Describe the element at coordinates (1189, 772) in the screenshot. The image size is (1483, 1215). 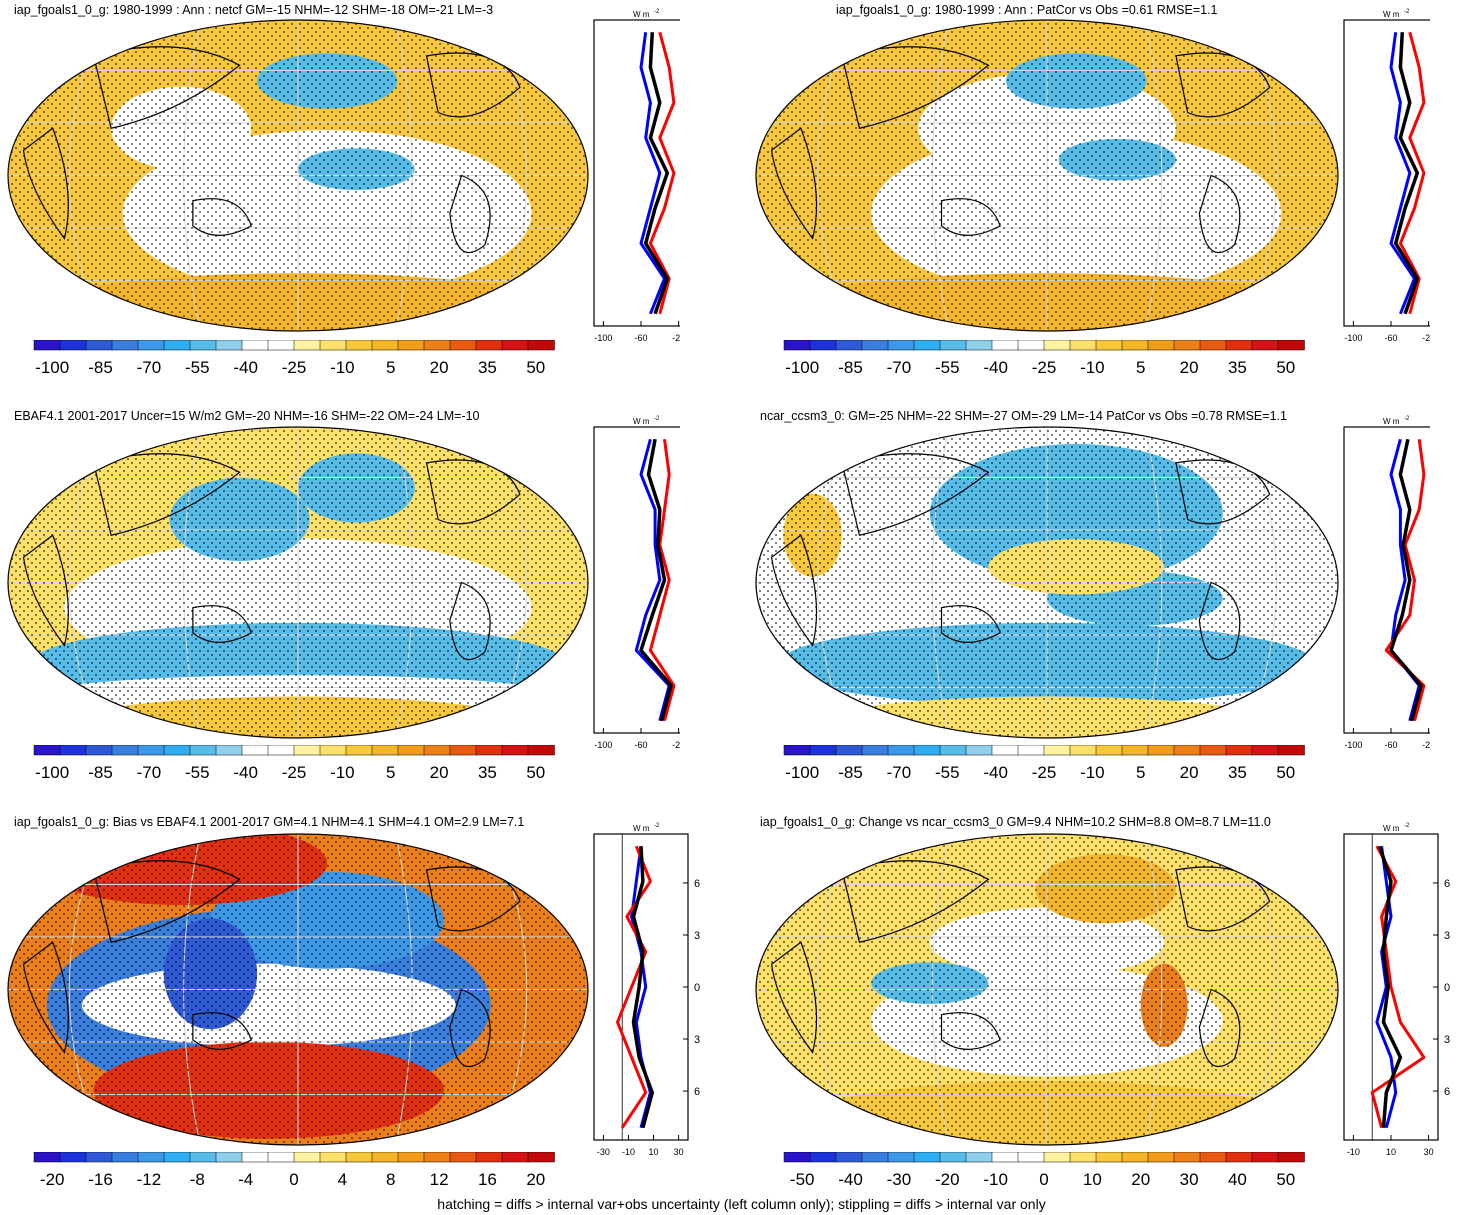
I see `colorbar-label: 20` at that location.